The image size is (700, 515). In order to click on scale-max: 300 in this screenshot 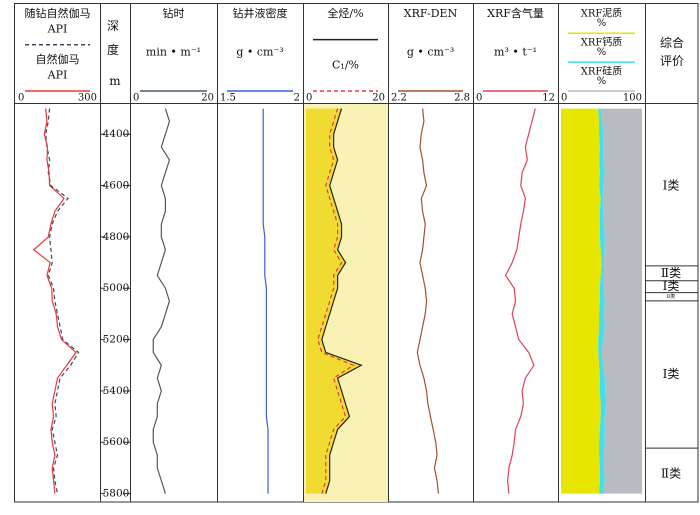, I will do `click(87, 98)`.